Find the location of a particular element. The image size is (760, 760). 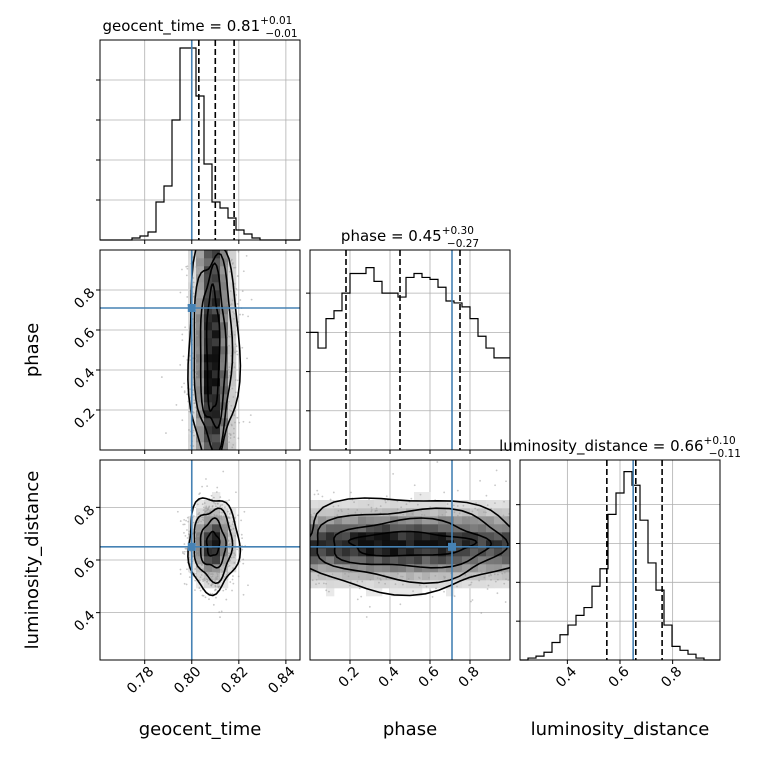

title-phase: phase = 0.45+0.30 −0.27 is located at coordinates (410, 237).